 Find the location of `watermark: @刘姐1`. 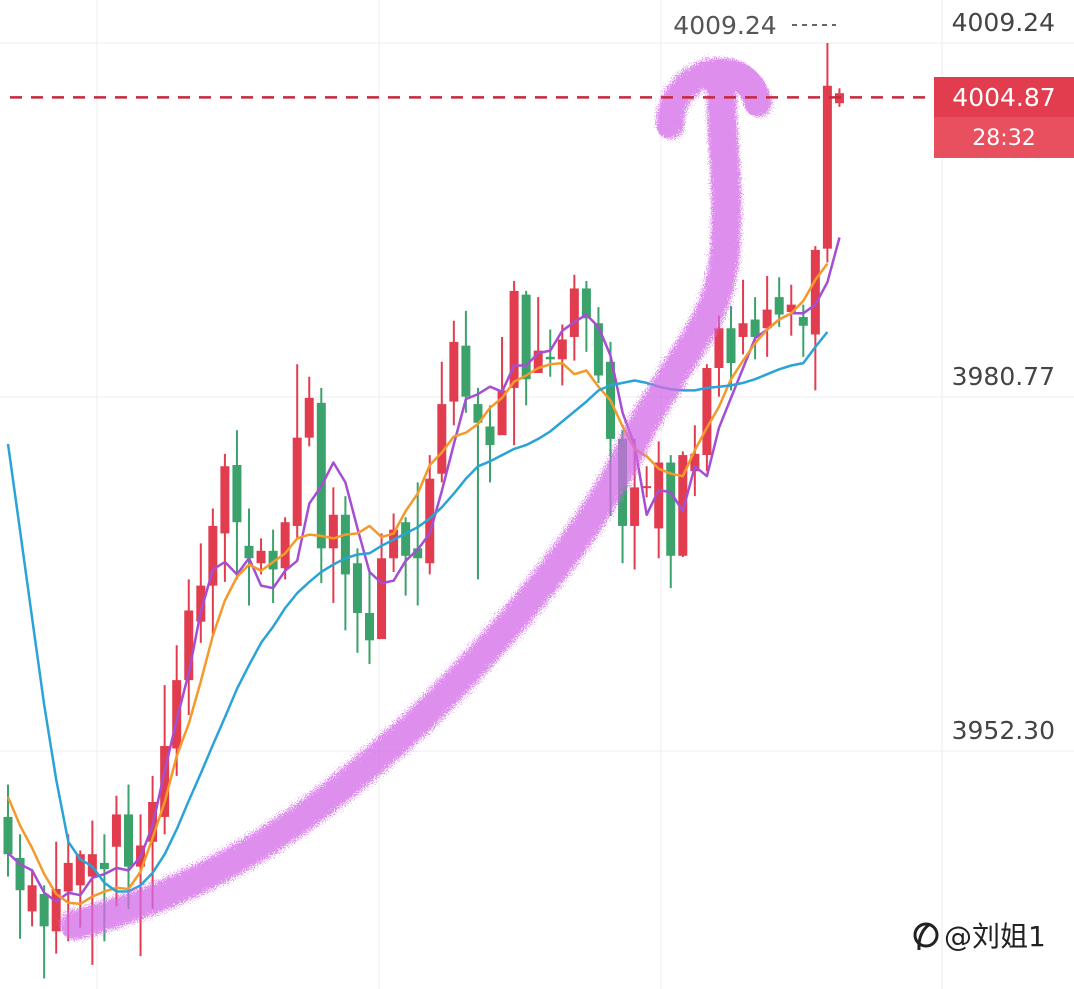

watermark: @刘姐1 is located at coordinates (979, 936).